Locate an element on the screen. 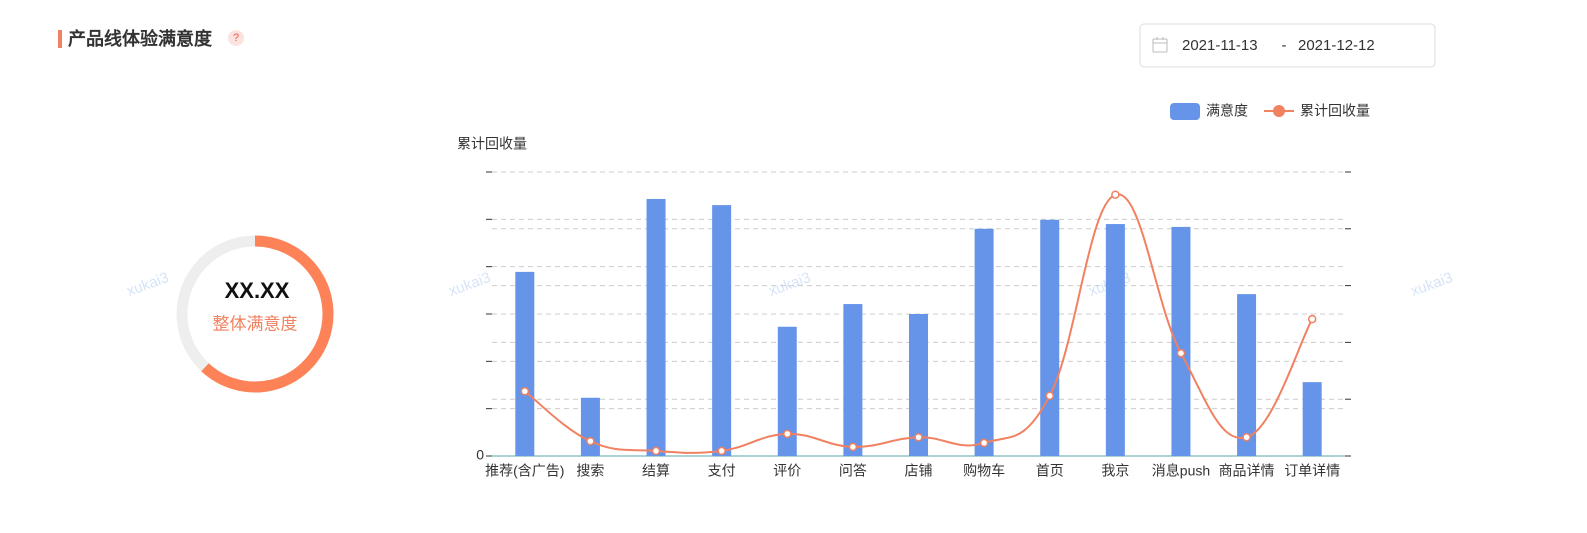 This screenshot has height=533, width=1587. x-tick-label: 支付 is located at coordinates (722, 471).